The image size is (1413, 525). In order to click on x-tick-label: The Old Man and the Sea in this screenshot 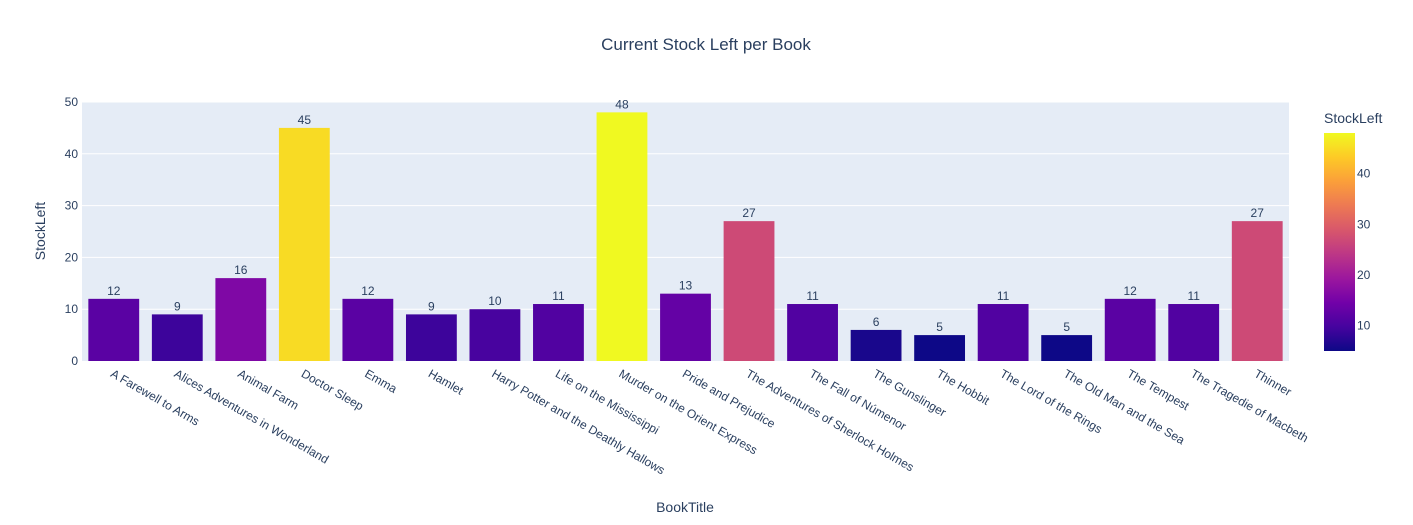, I will do `click(1124, 406)`.